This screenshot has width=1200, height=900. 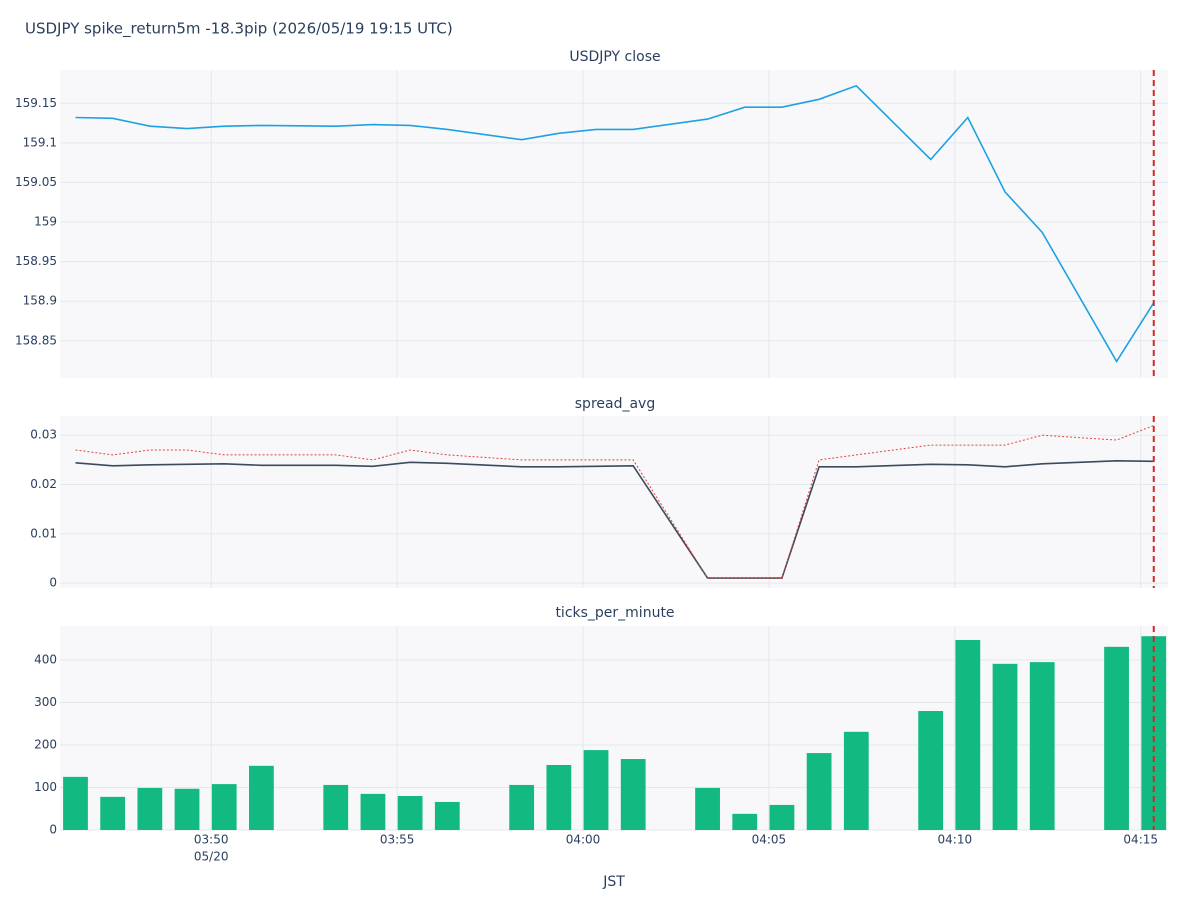 I want to click on y-tick-label: 300, so click(x=45, y=702).